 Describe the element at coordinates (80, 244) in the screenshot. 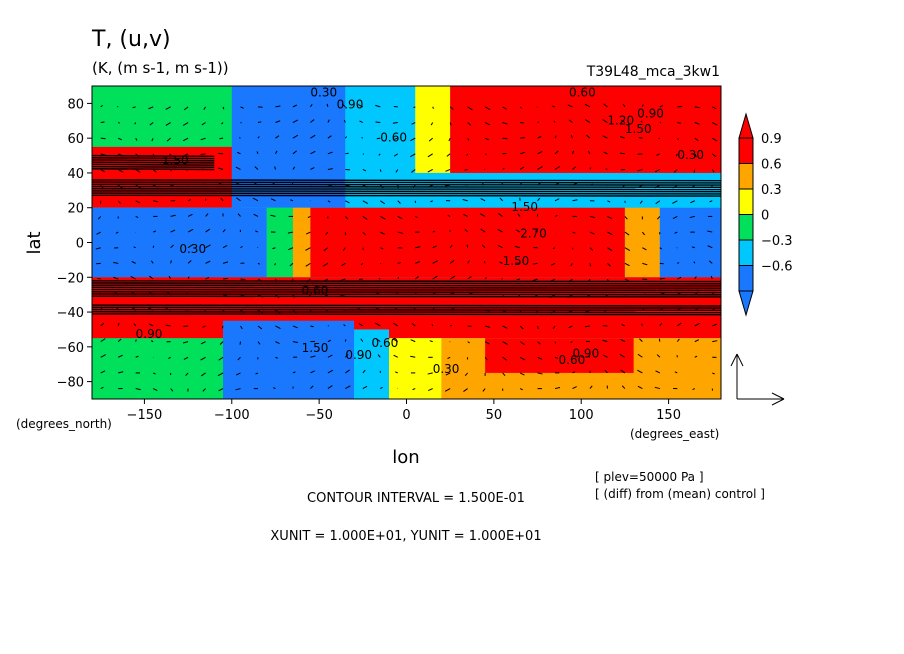

I see `y-tick-label: 0` at that location.